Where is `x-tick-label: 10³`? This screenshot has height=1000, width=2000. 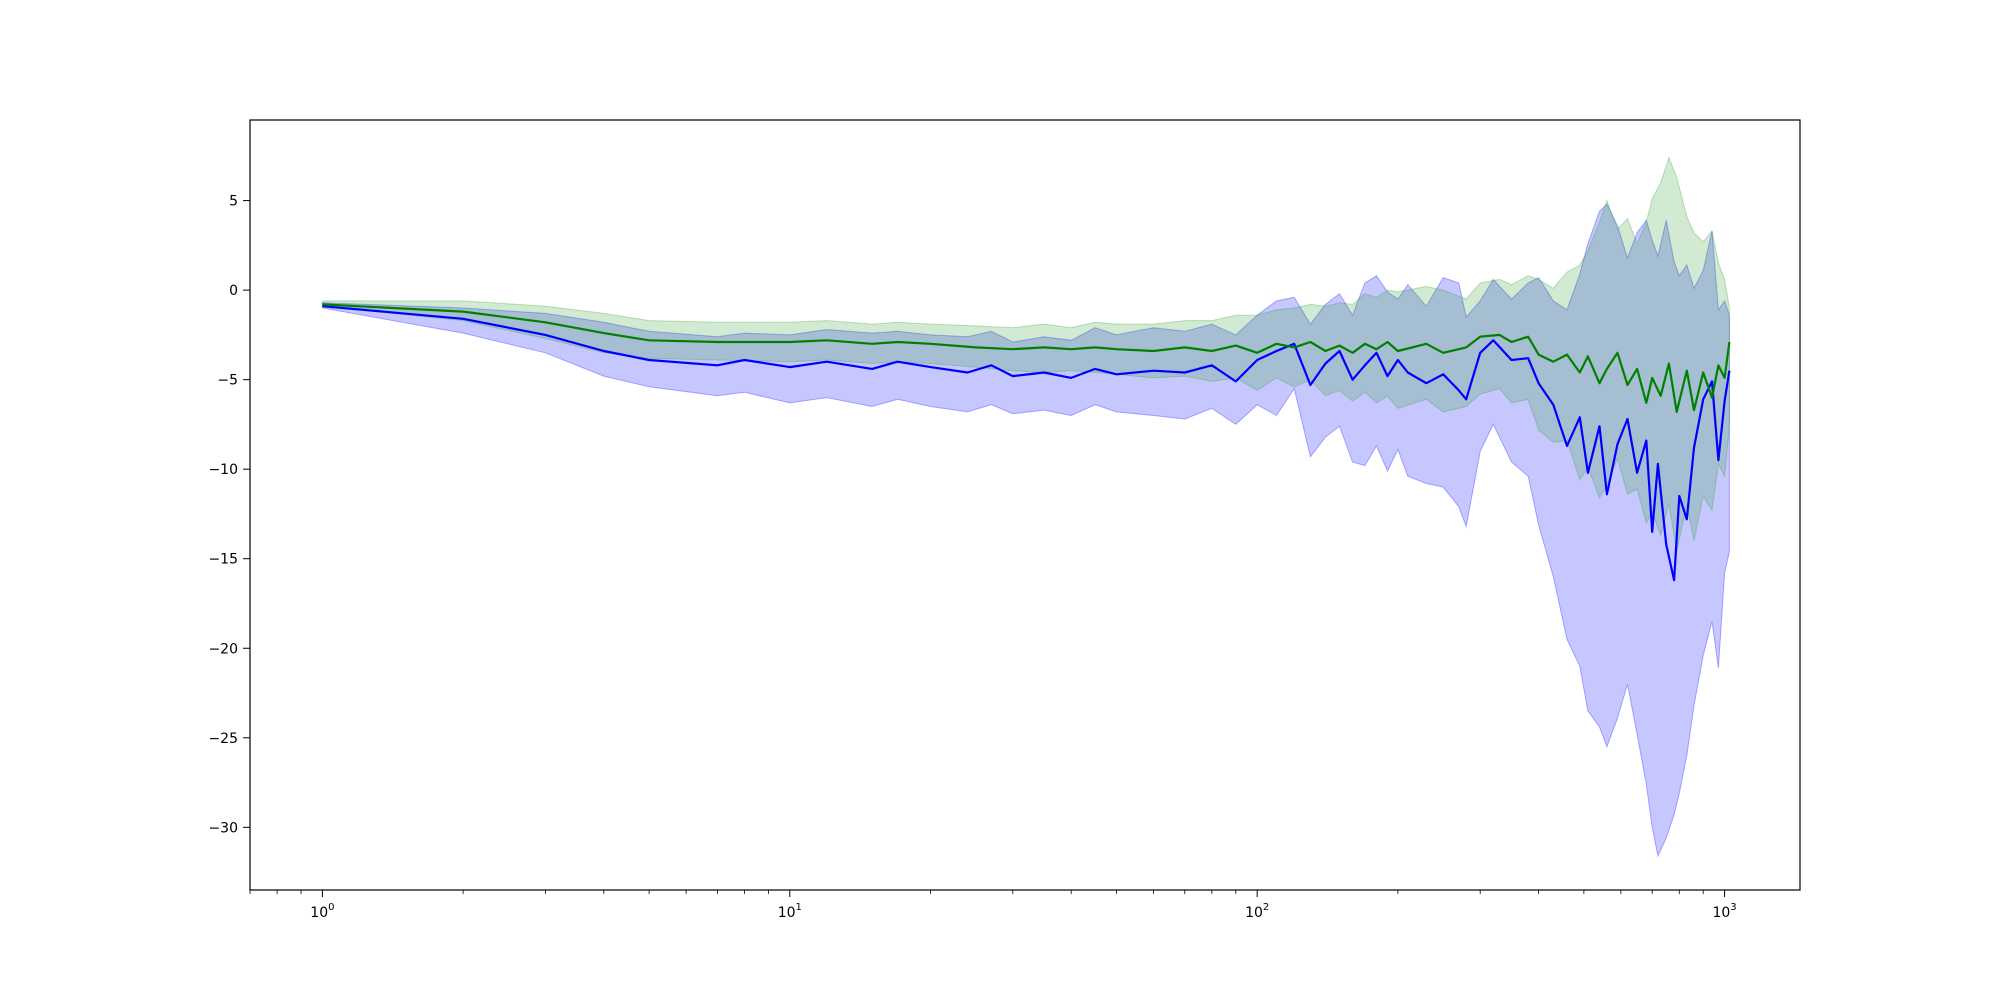
x-tick-label: 10³ is located at coordinates (1724, 911).